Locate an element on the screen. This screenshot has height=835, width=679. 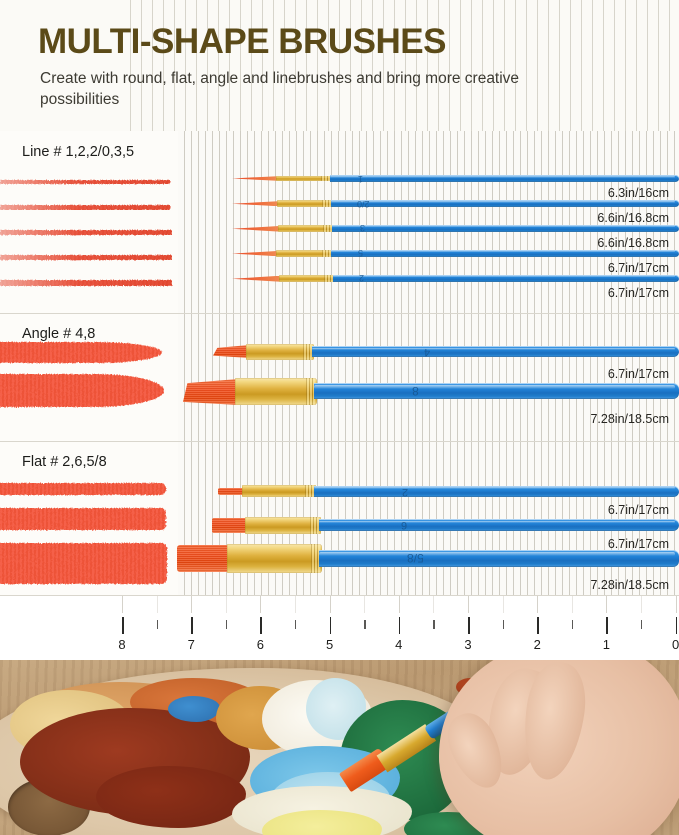
handle-number: 8 is located at coordinates (415, 391).